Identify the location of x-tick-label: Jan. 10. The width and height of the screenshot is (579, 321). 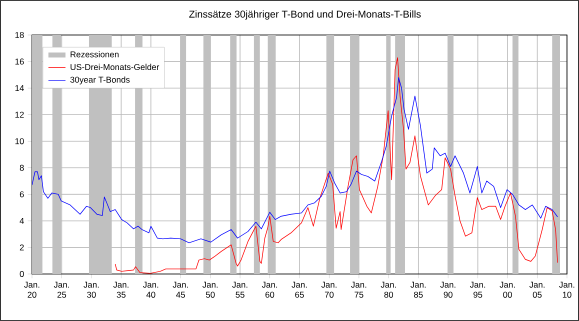
(566, 290).